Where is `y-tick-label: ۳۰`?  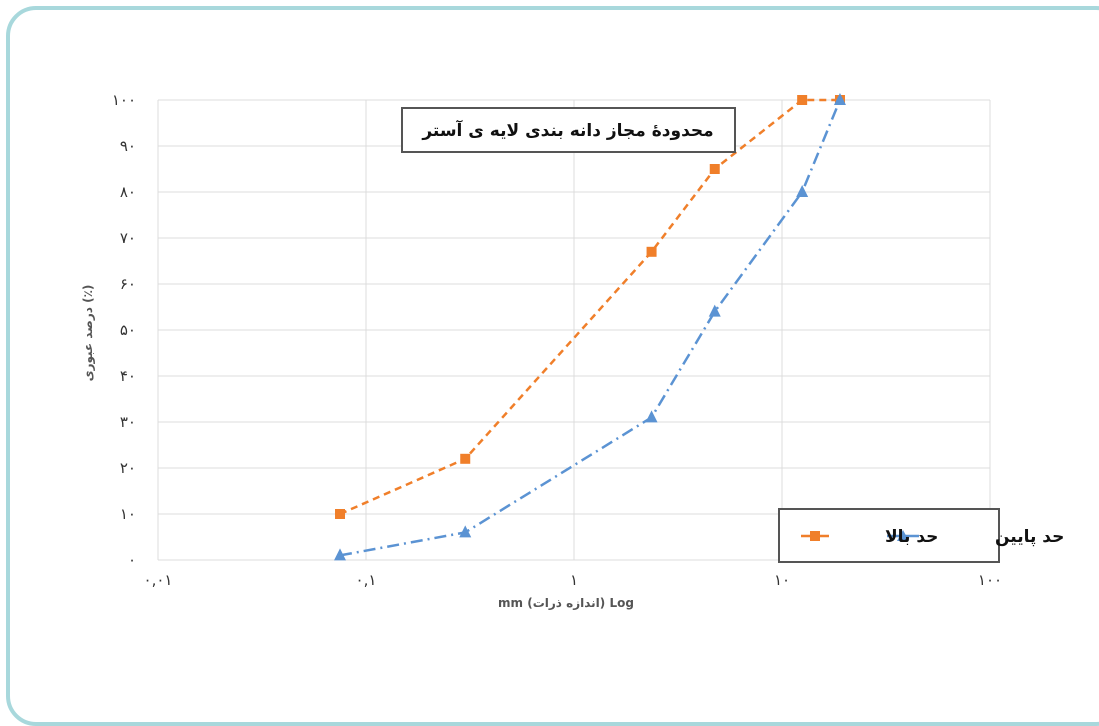
y-tick-label: ۳۰ is located at coordinates (128, 422).